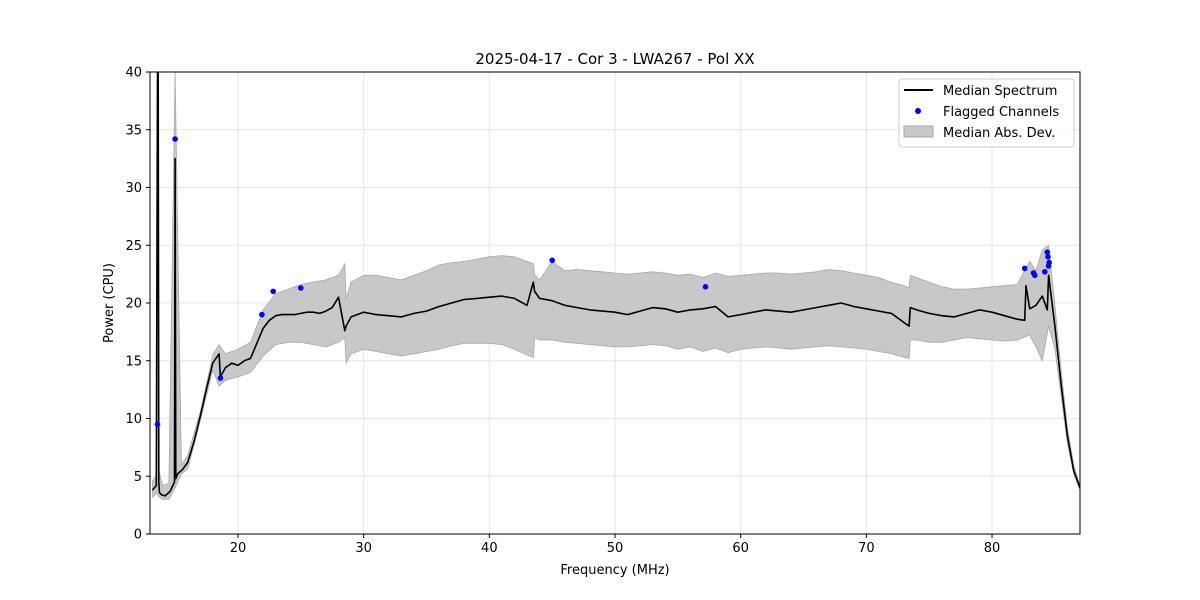  I want to click on x-tick-label: 60, so click(740, 548).